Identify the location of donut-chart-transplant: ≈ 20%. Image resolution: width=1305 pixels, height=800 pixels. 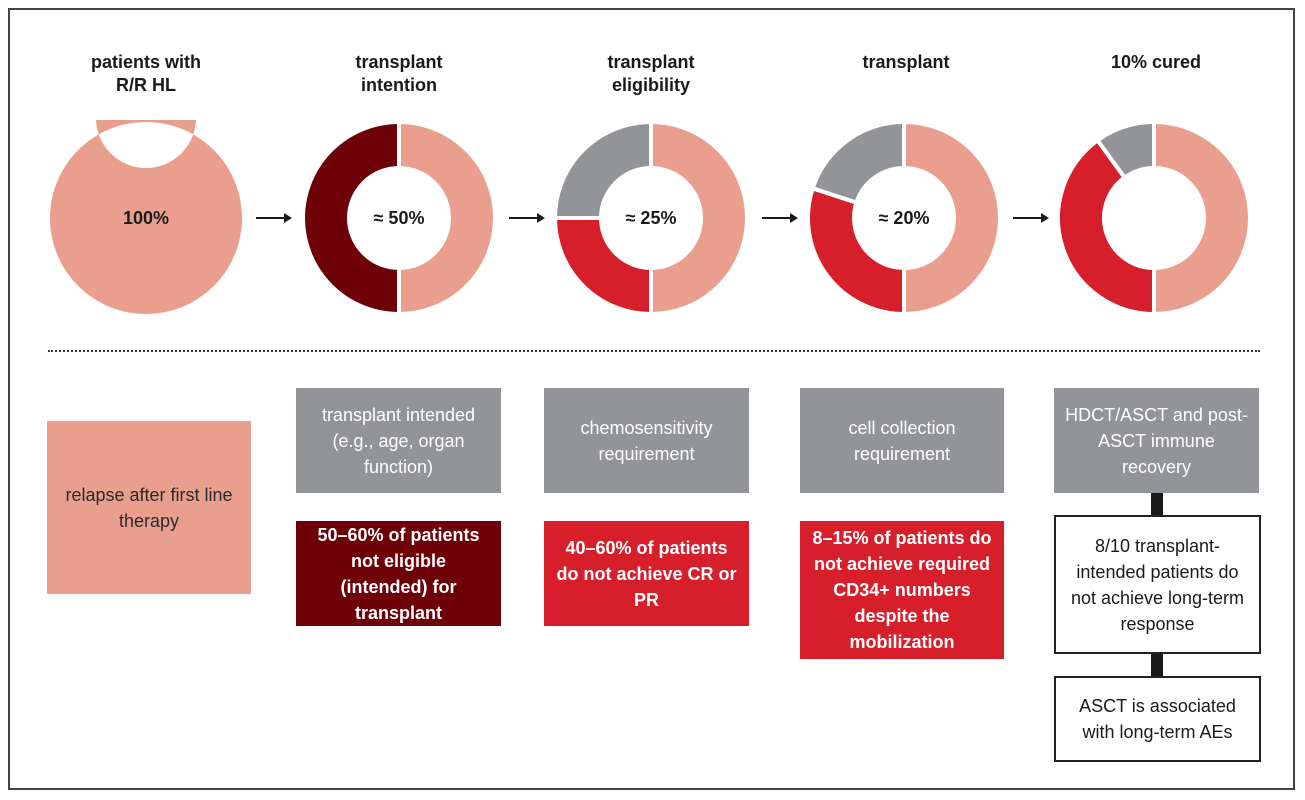
(904, 218).